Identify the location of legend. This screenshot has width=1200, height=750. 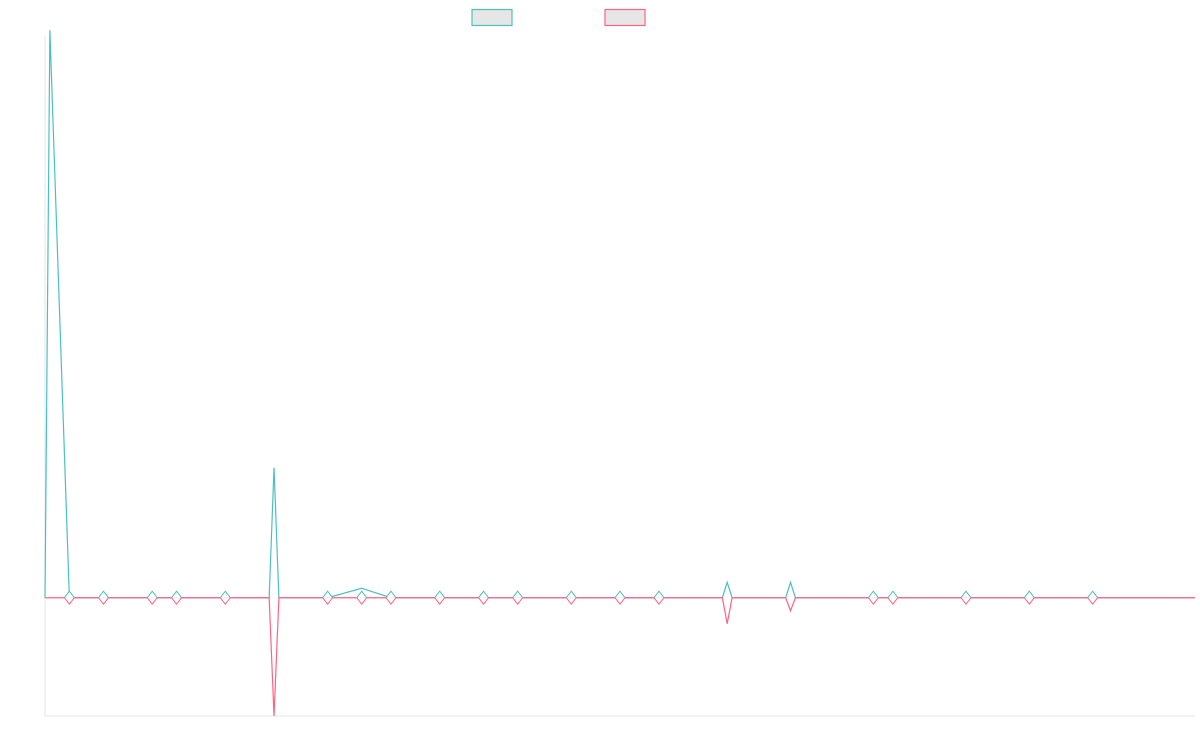
(558, 17).